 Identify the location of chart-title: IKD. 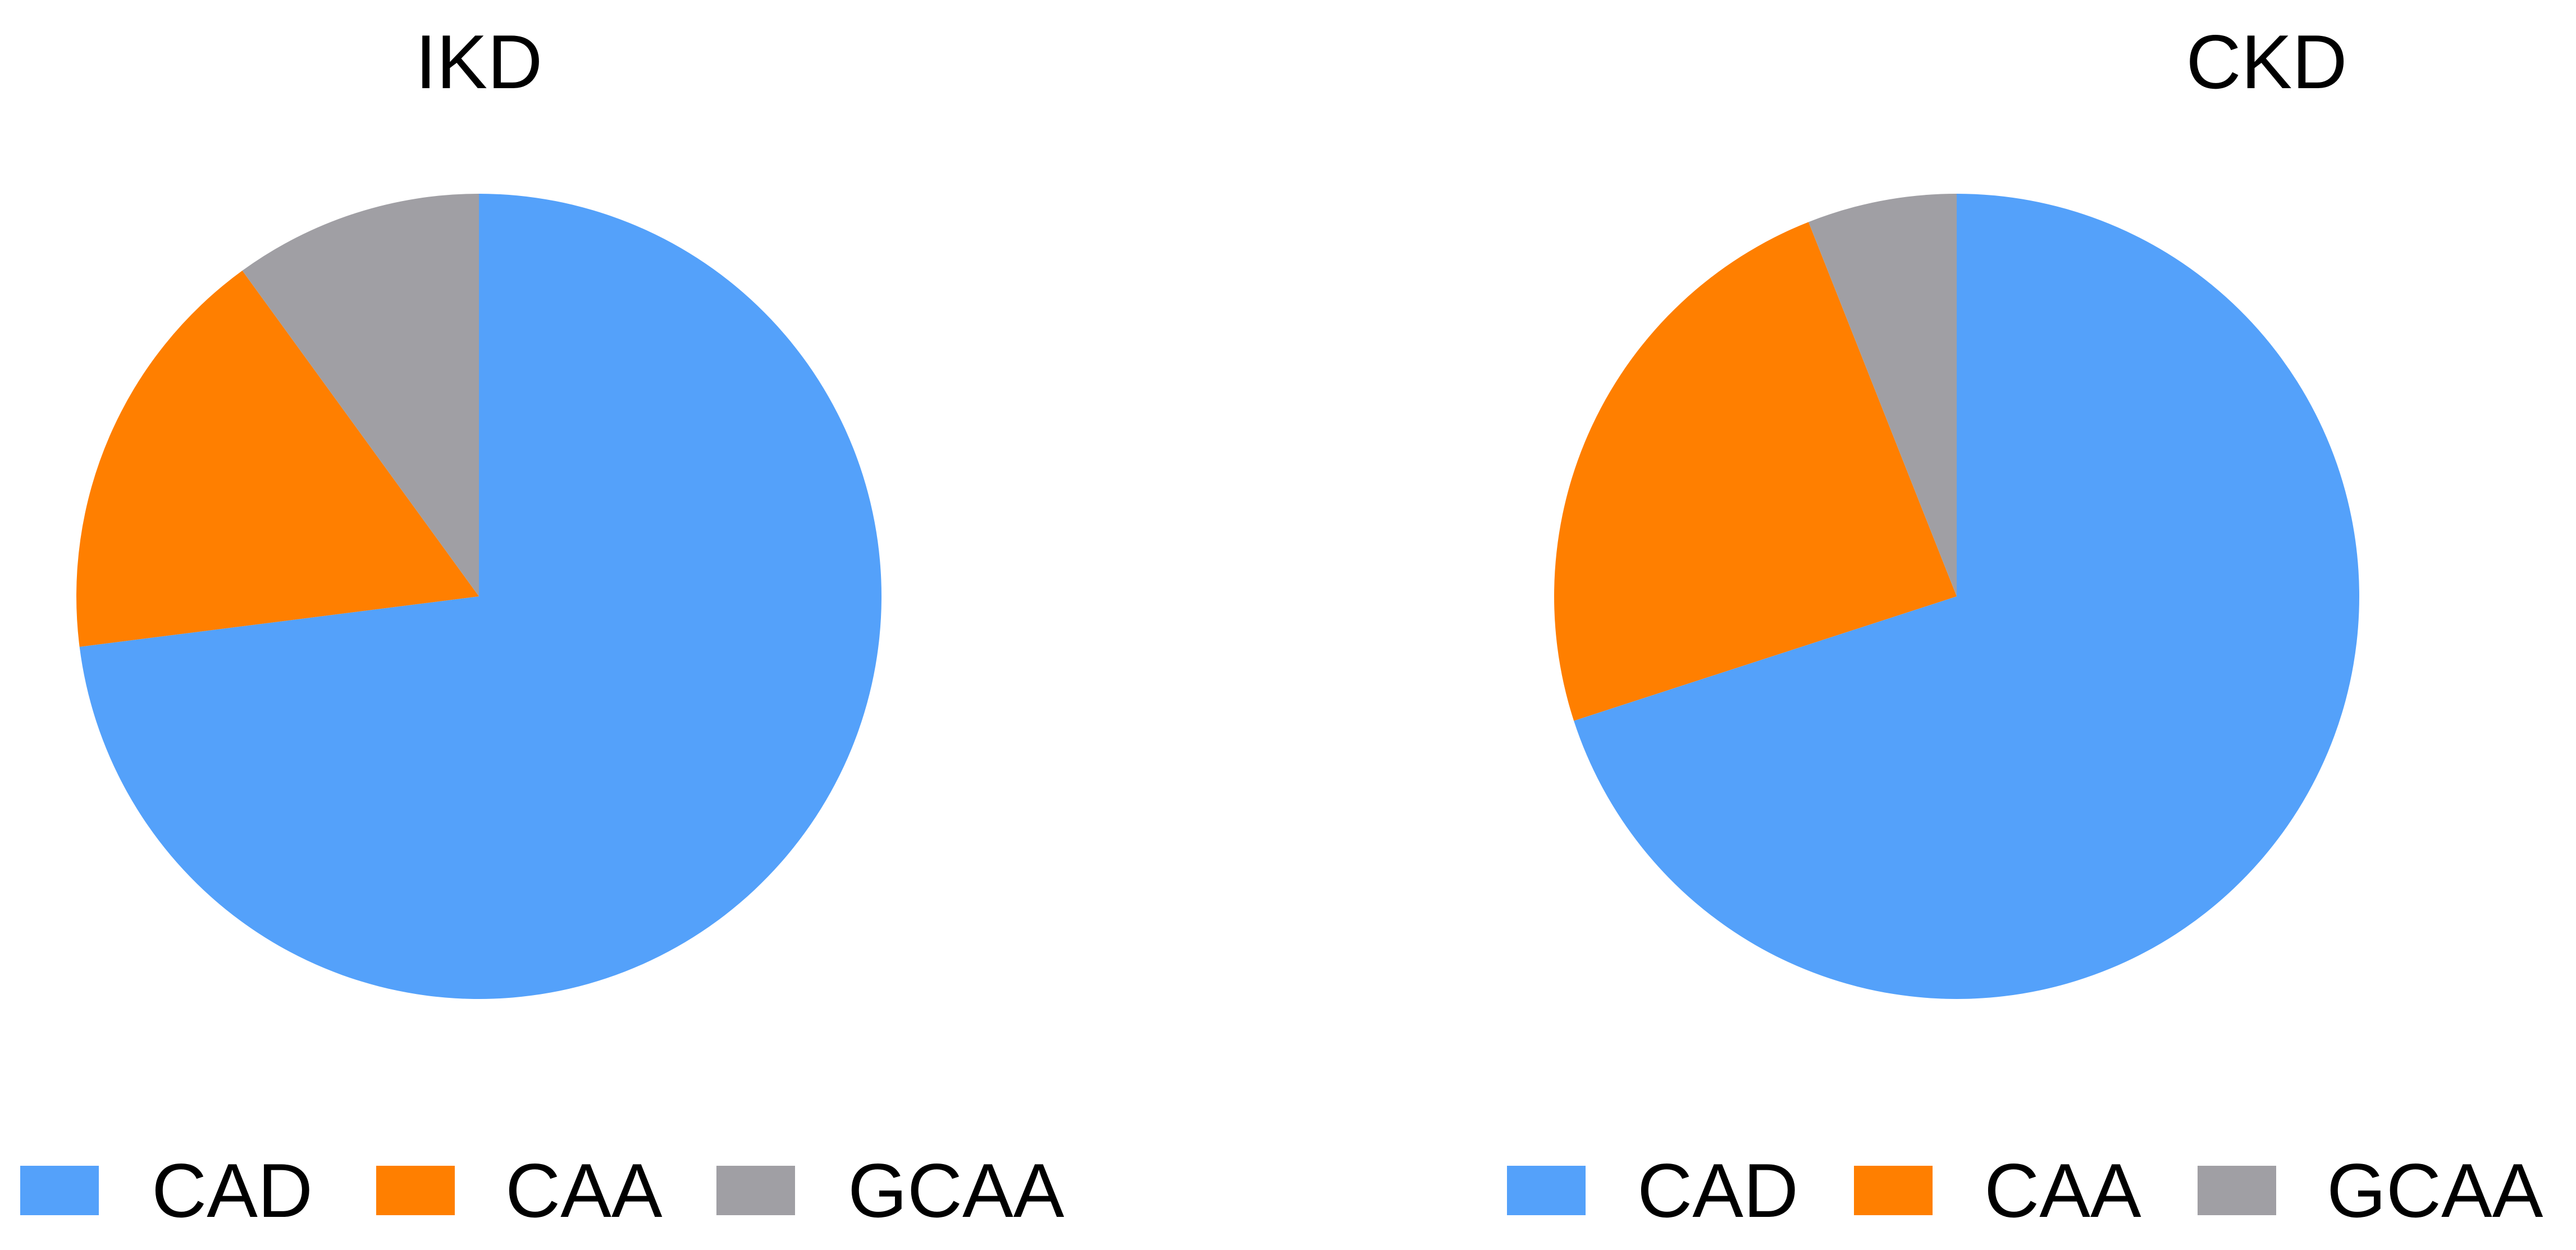
(479, 61).